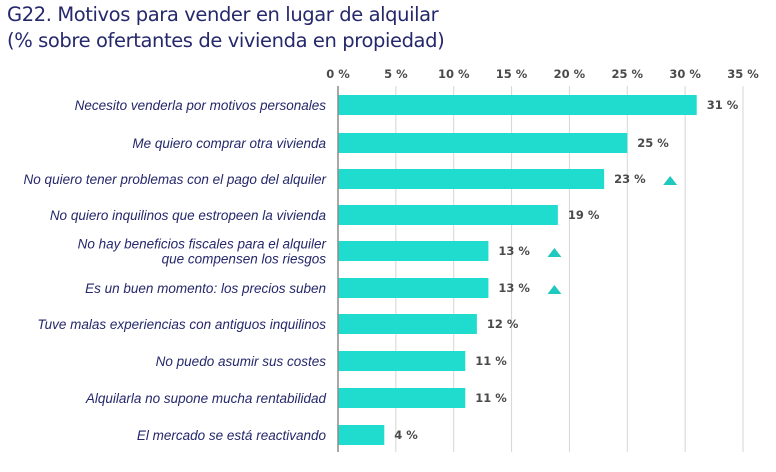 The height and width of the screenshot is (472, 776). I want to click on category-label: No puedo asumir sus costes, so click(241, 361).